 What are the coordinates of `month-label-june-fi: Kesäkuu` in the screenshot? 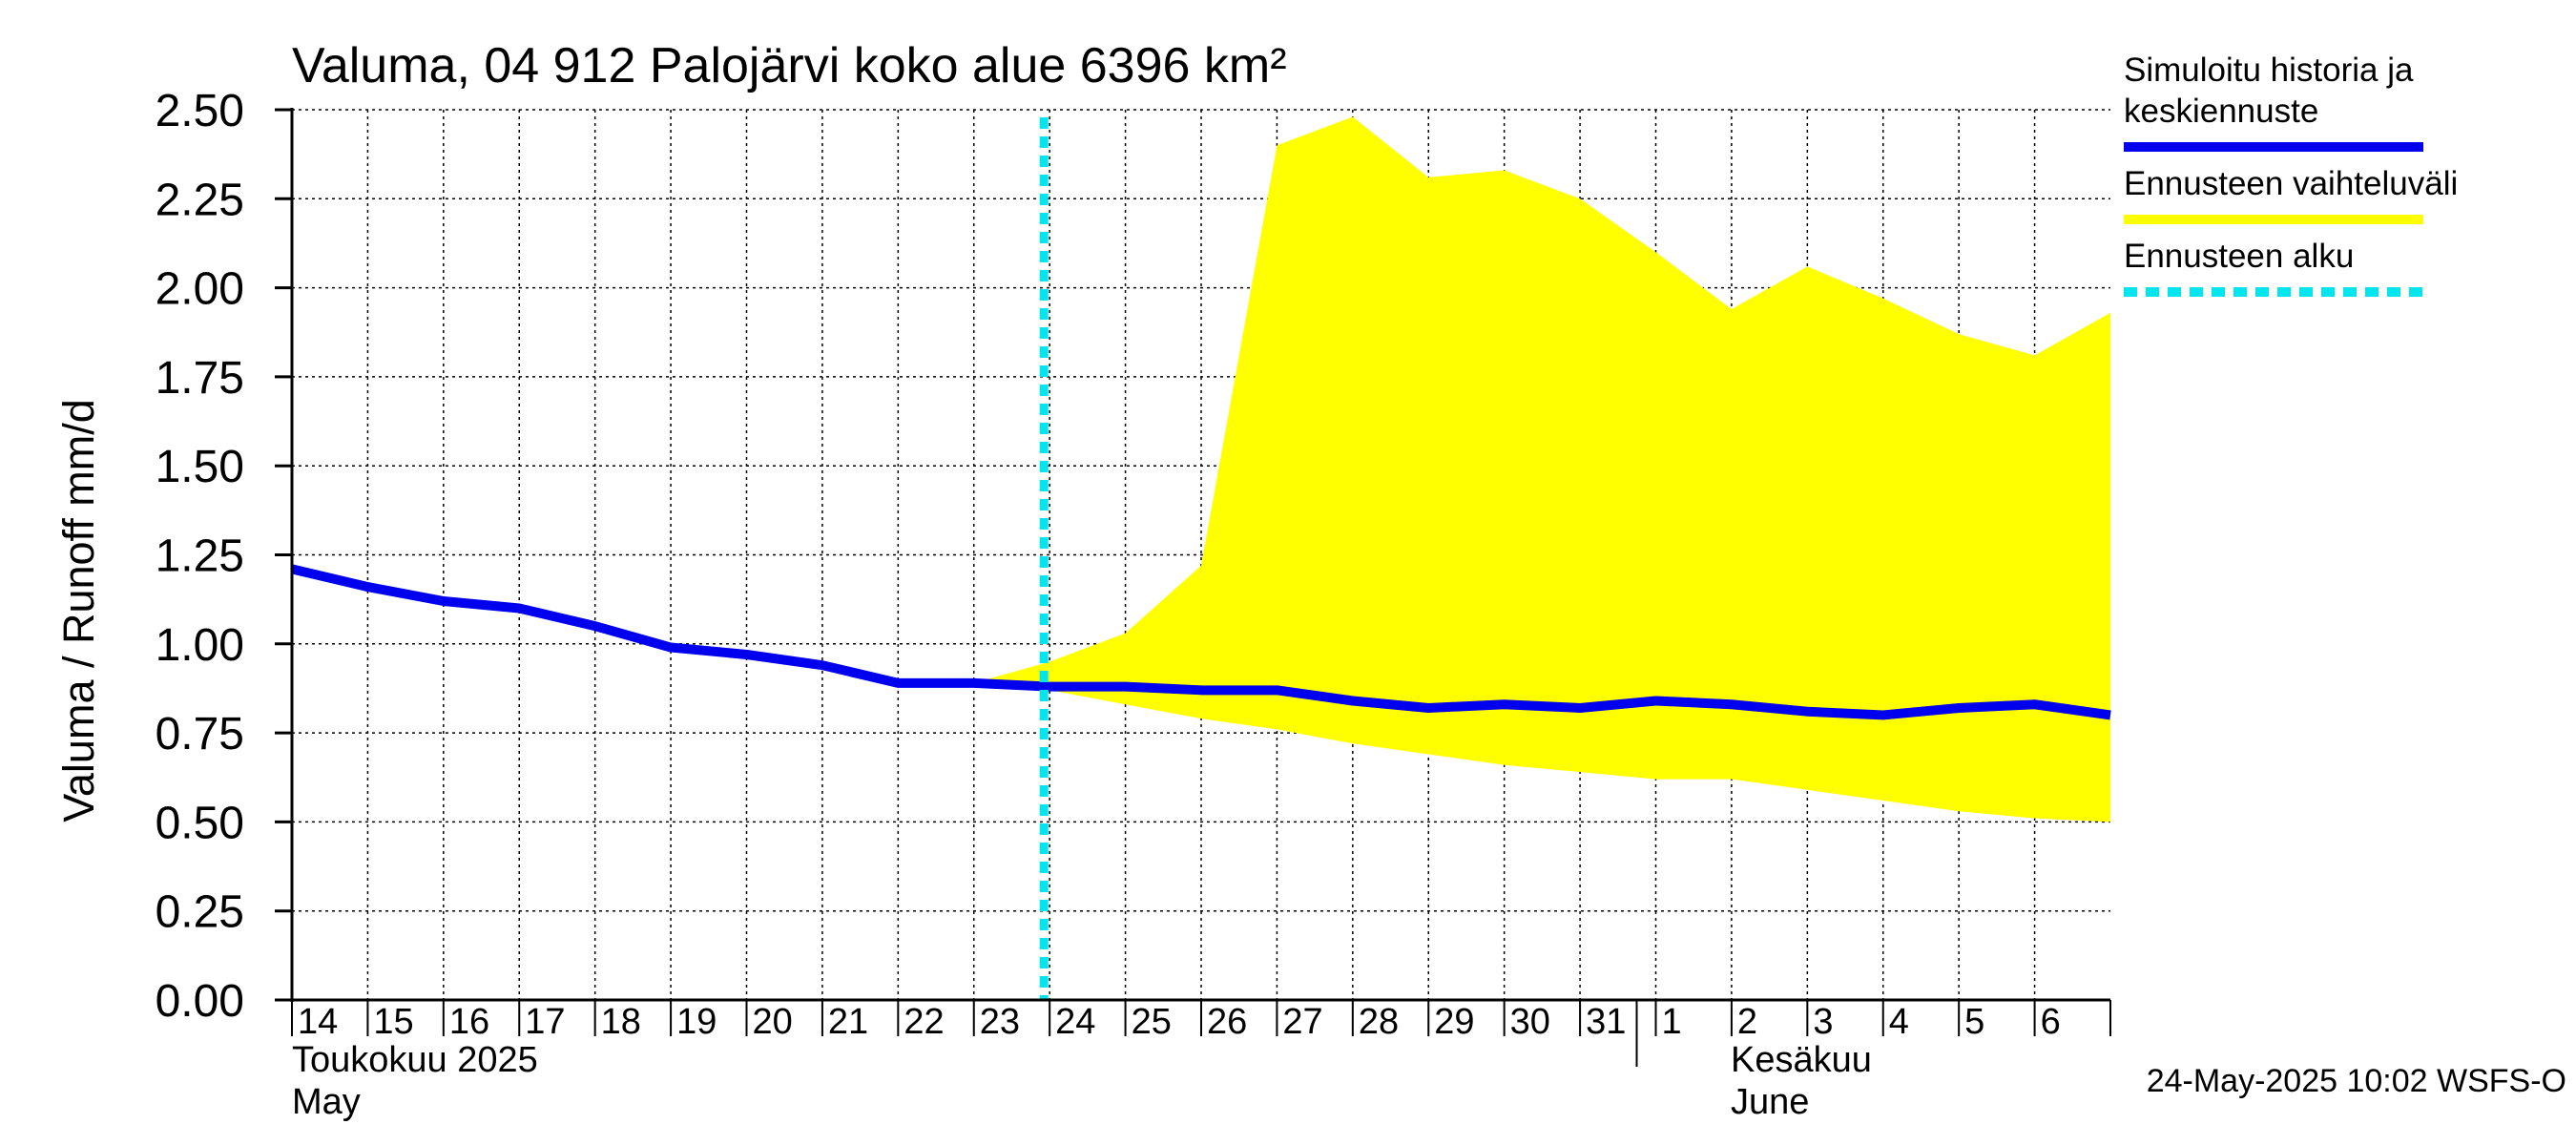 It's located at (1801, 1060).